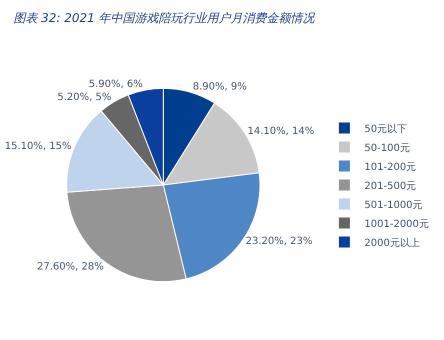  Describe the element at coordinates (279, 242) in the screenshot. I see `data-label: 23.20%, 23%` at that location.